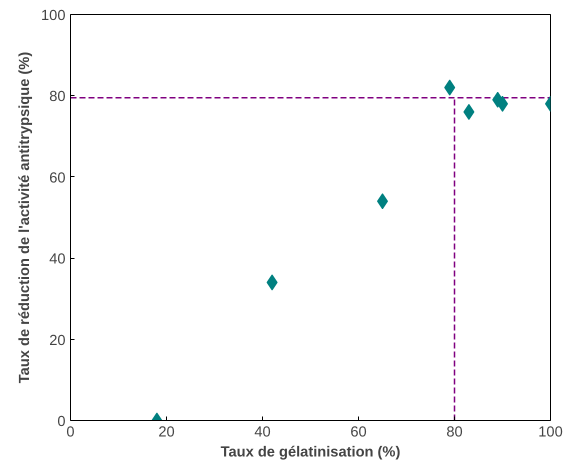 Image resolution: width=576 pixels, height=475 pixels. Describe the element at coordinates (57, 260) in the screenshot. I see `y-tick-label: 40` at that location.